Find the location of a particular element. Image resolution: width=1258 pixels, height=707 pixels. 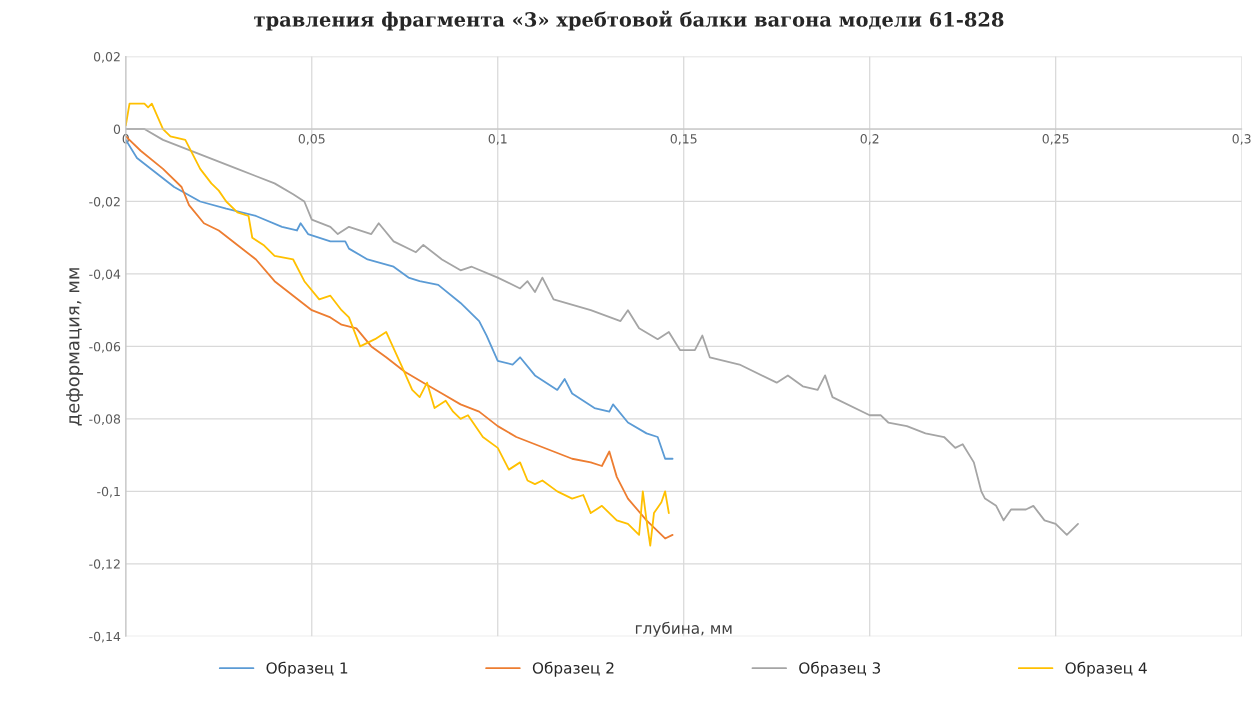

legend-label: Образец 3 is located at coordinates (840, 669).